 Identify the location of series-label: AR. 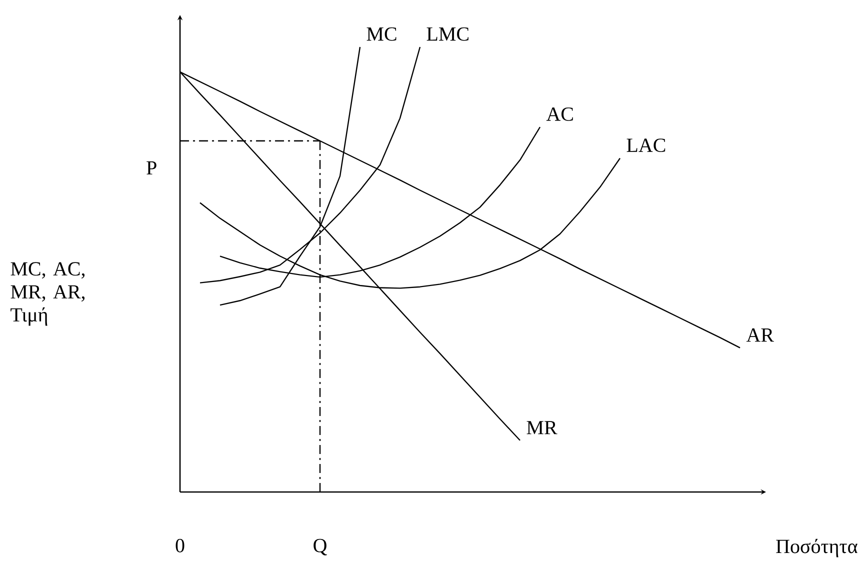
(760, 335).